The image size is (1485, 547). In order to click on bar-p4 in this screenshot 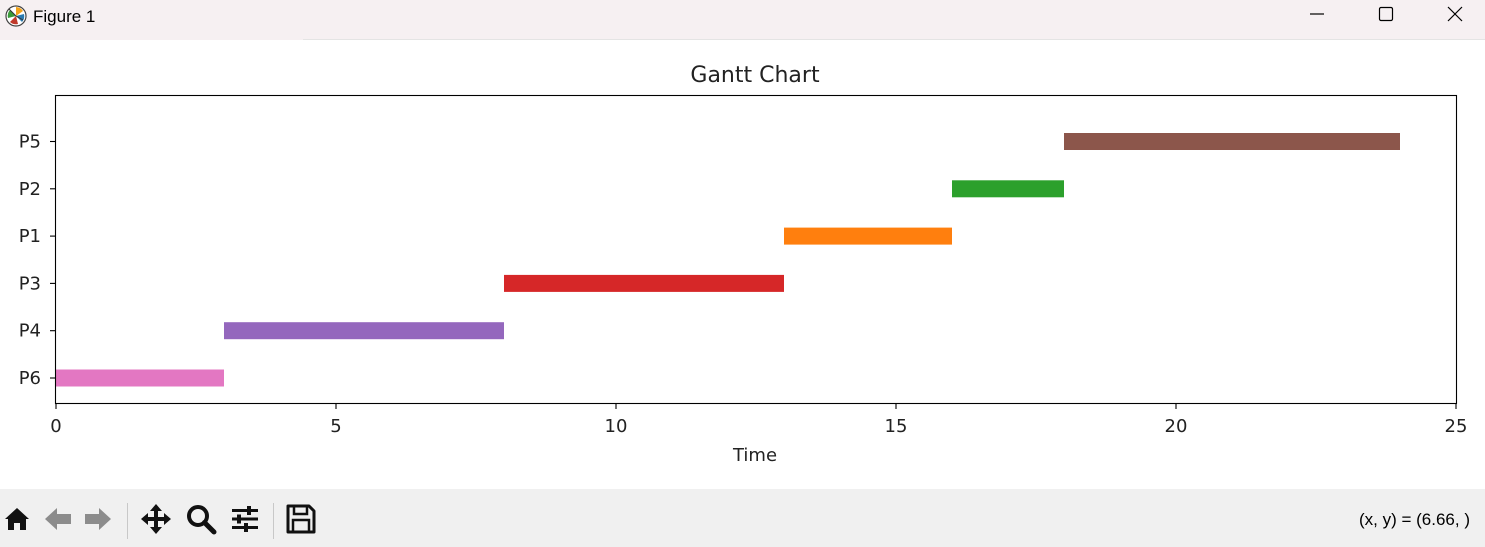, I will do `click(364, 331)`.